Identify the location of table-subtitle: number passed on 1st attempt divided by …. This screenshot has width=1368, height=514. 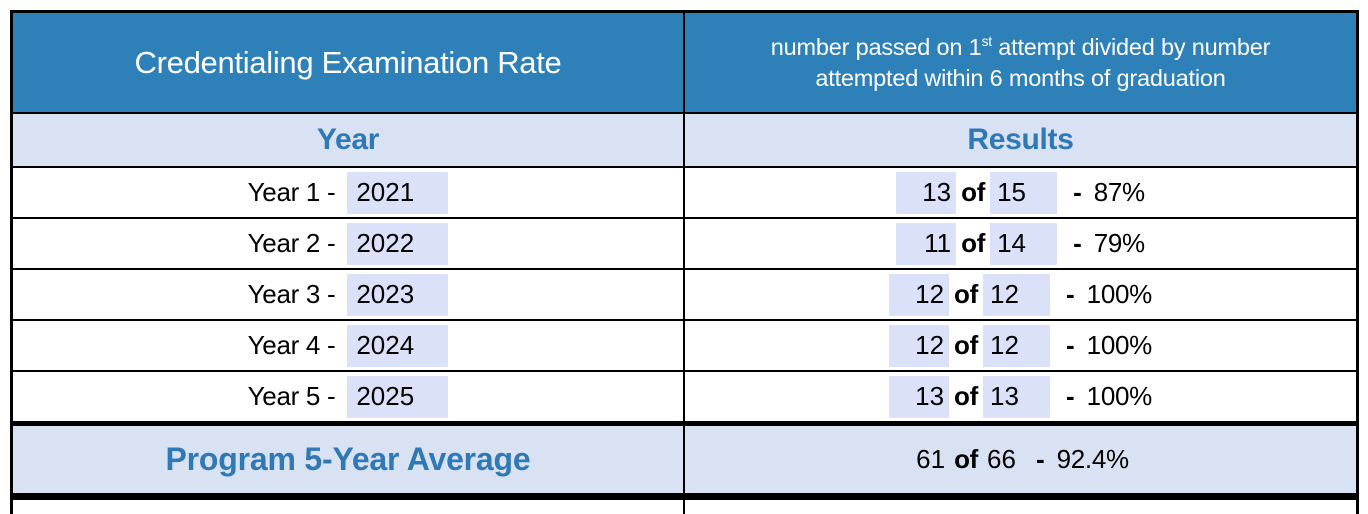
(1020, 62).